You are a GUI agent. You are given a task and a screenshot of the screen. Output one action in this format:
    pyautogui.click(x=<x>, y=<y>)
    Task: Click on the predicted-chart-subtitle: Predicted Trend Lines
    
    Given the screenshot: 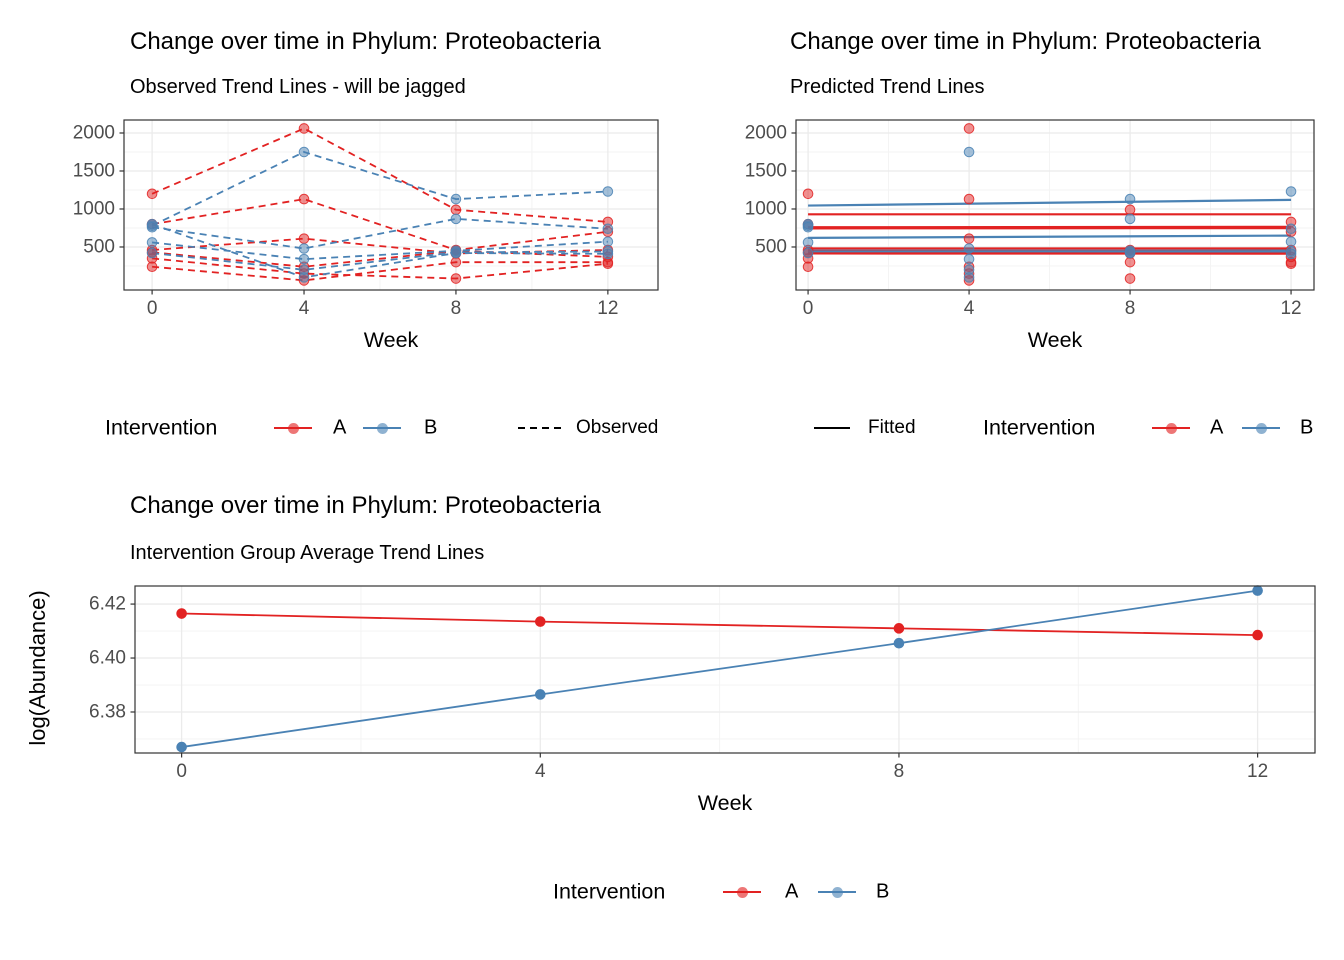 What is the action you would take?
    pyautogui.click(x=887, y=87)
    